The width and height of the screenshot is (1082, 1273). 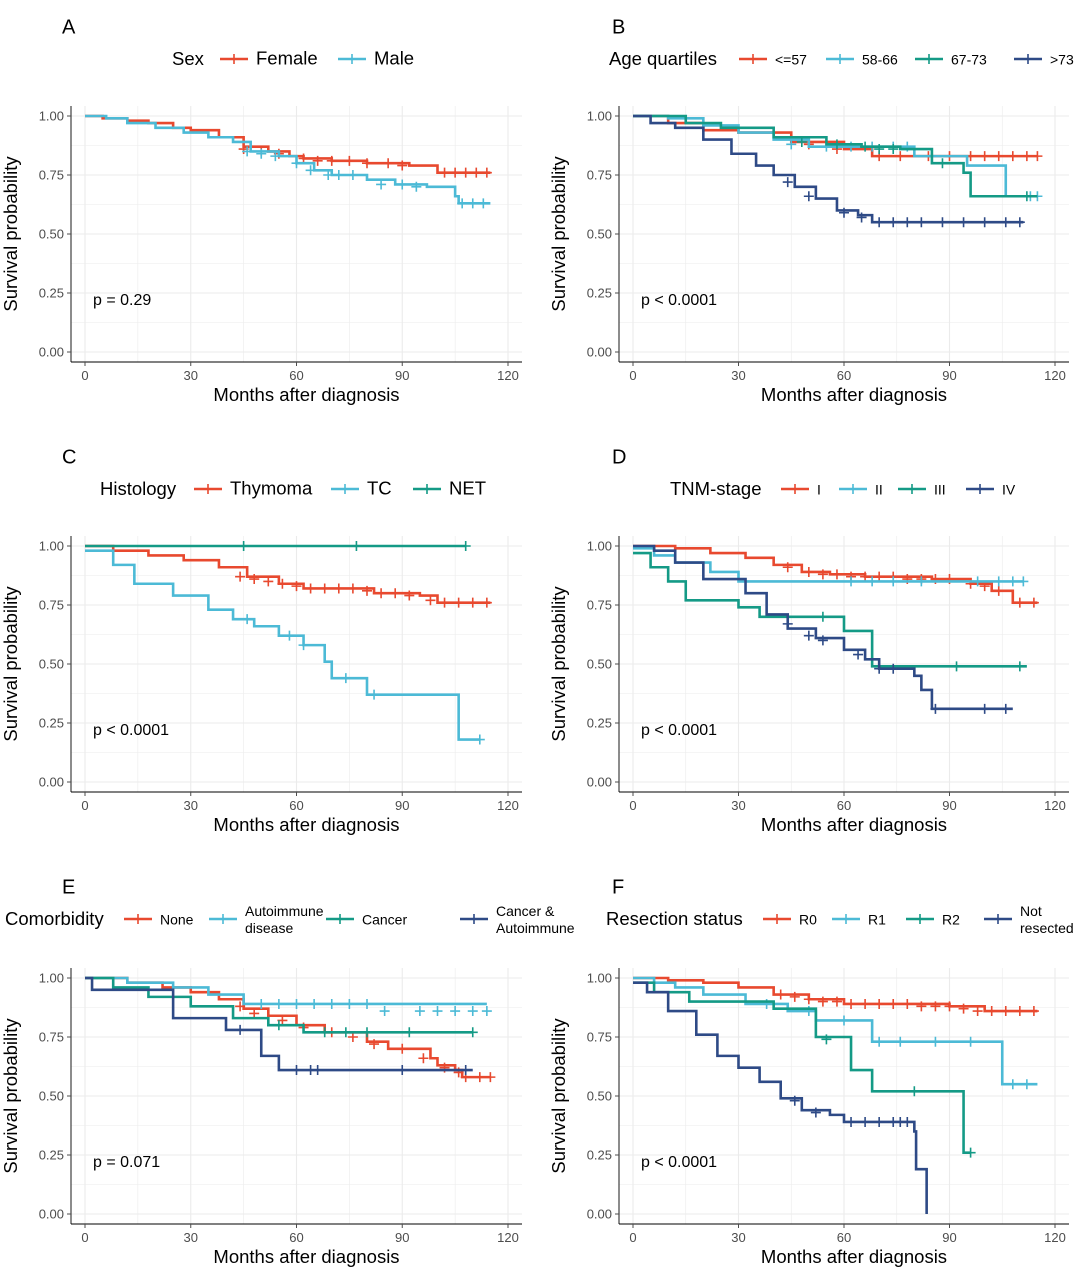 What do you see at coordinates (131, 730) in the screenshot?
I see `p-value-annotation: p < 0.0001` at bounding box center [131, 730].